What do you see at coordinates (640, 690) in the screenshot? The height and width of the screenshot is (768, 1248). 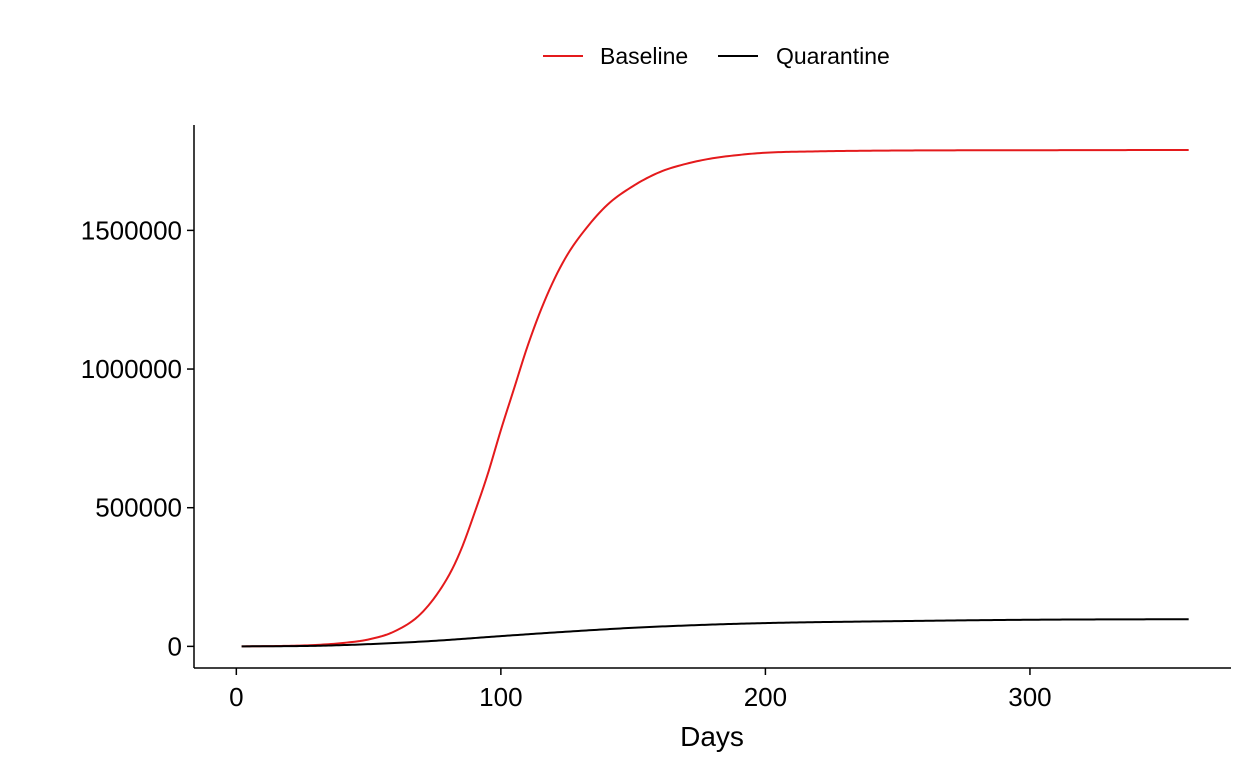 I see `x-axis-ticks: 0 100 200 300` at bounding box center [640, 690].